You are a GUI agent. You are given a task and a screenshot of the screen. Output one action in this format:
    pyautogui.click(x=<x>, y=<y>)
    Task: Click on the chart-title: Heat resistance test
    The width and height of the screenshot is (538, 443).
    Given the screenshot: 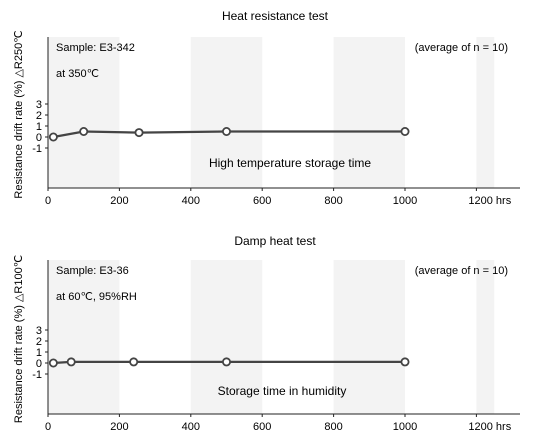 What is the action you would take?
    pyautogui.click(x=275, y=16)
    